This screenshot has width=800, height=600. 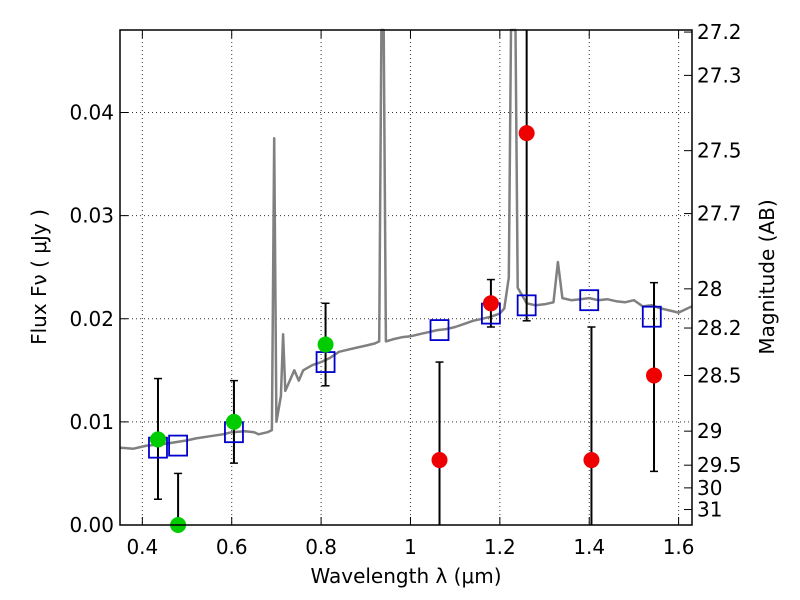 What do you see at coordinates (719, 465) in the screenshot?
I see `mag-tick-label: 29.5` at bounding box center [719, 465].